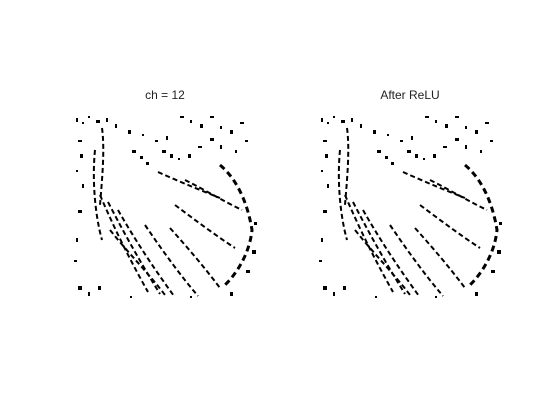 This screenshot has height=420, width=560. What do you see at coordinates (165, 207) in the screenshot?
I see `left-feature-map` at bounding box center [165, 207].